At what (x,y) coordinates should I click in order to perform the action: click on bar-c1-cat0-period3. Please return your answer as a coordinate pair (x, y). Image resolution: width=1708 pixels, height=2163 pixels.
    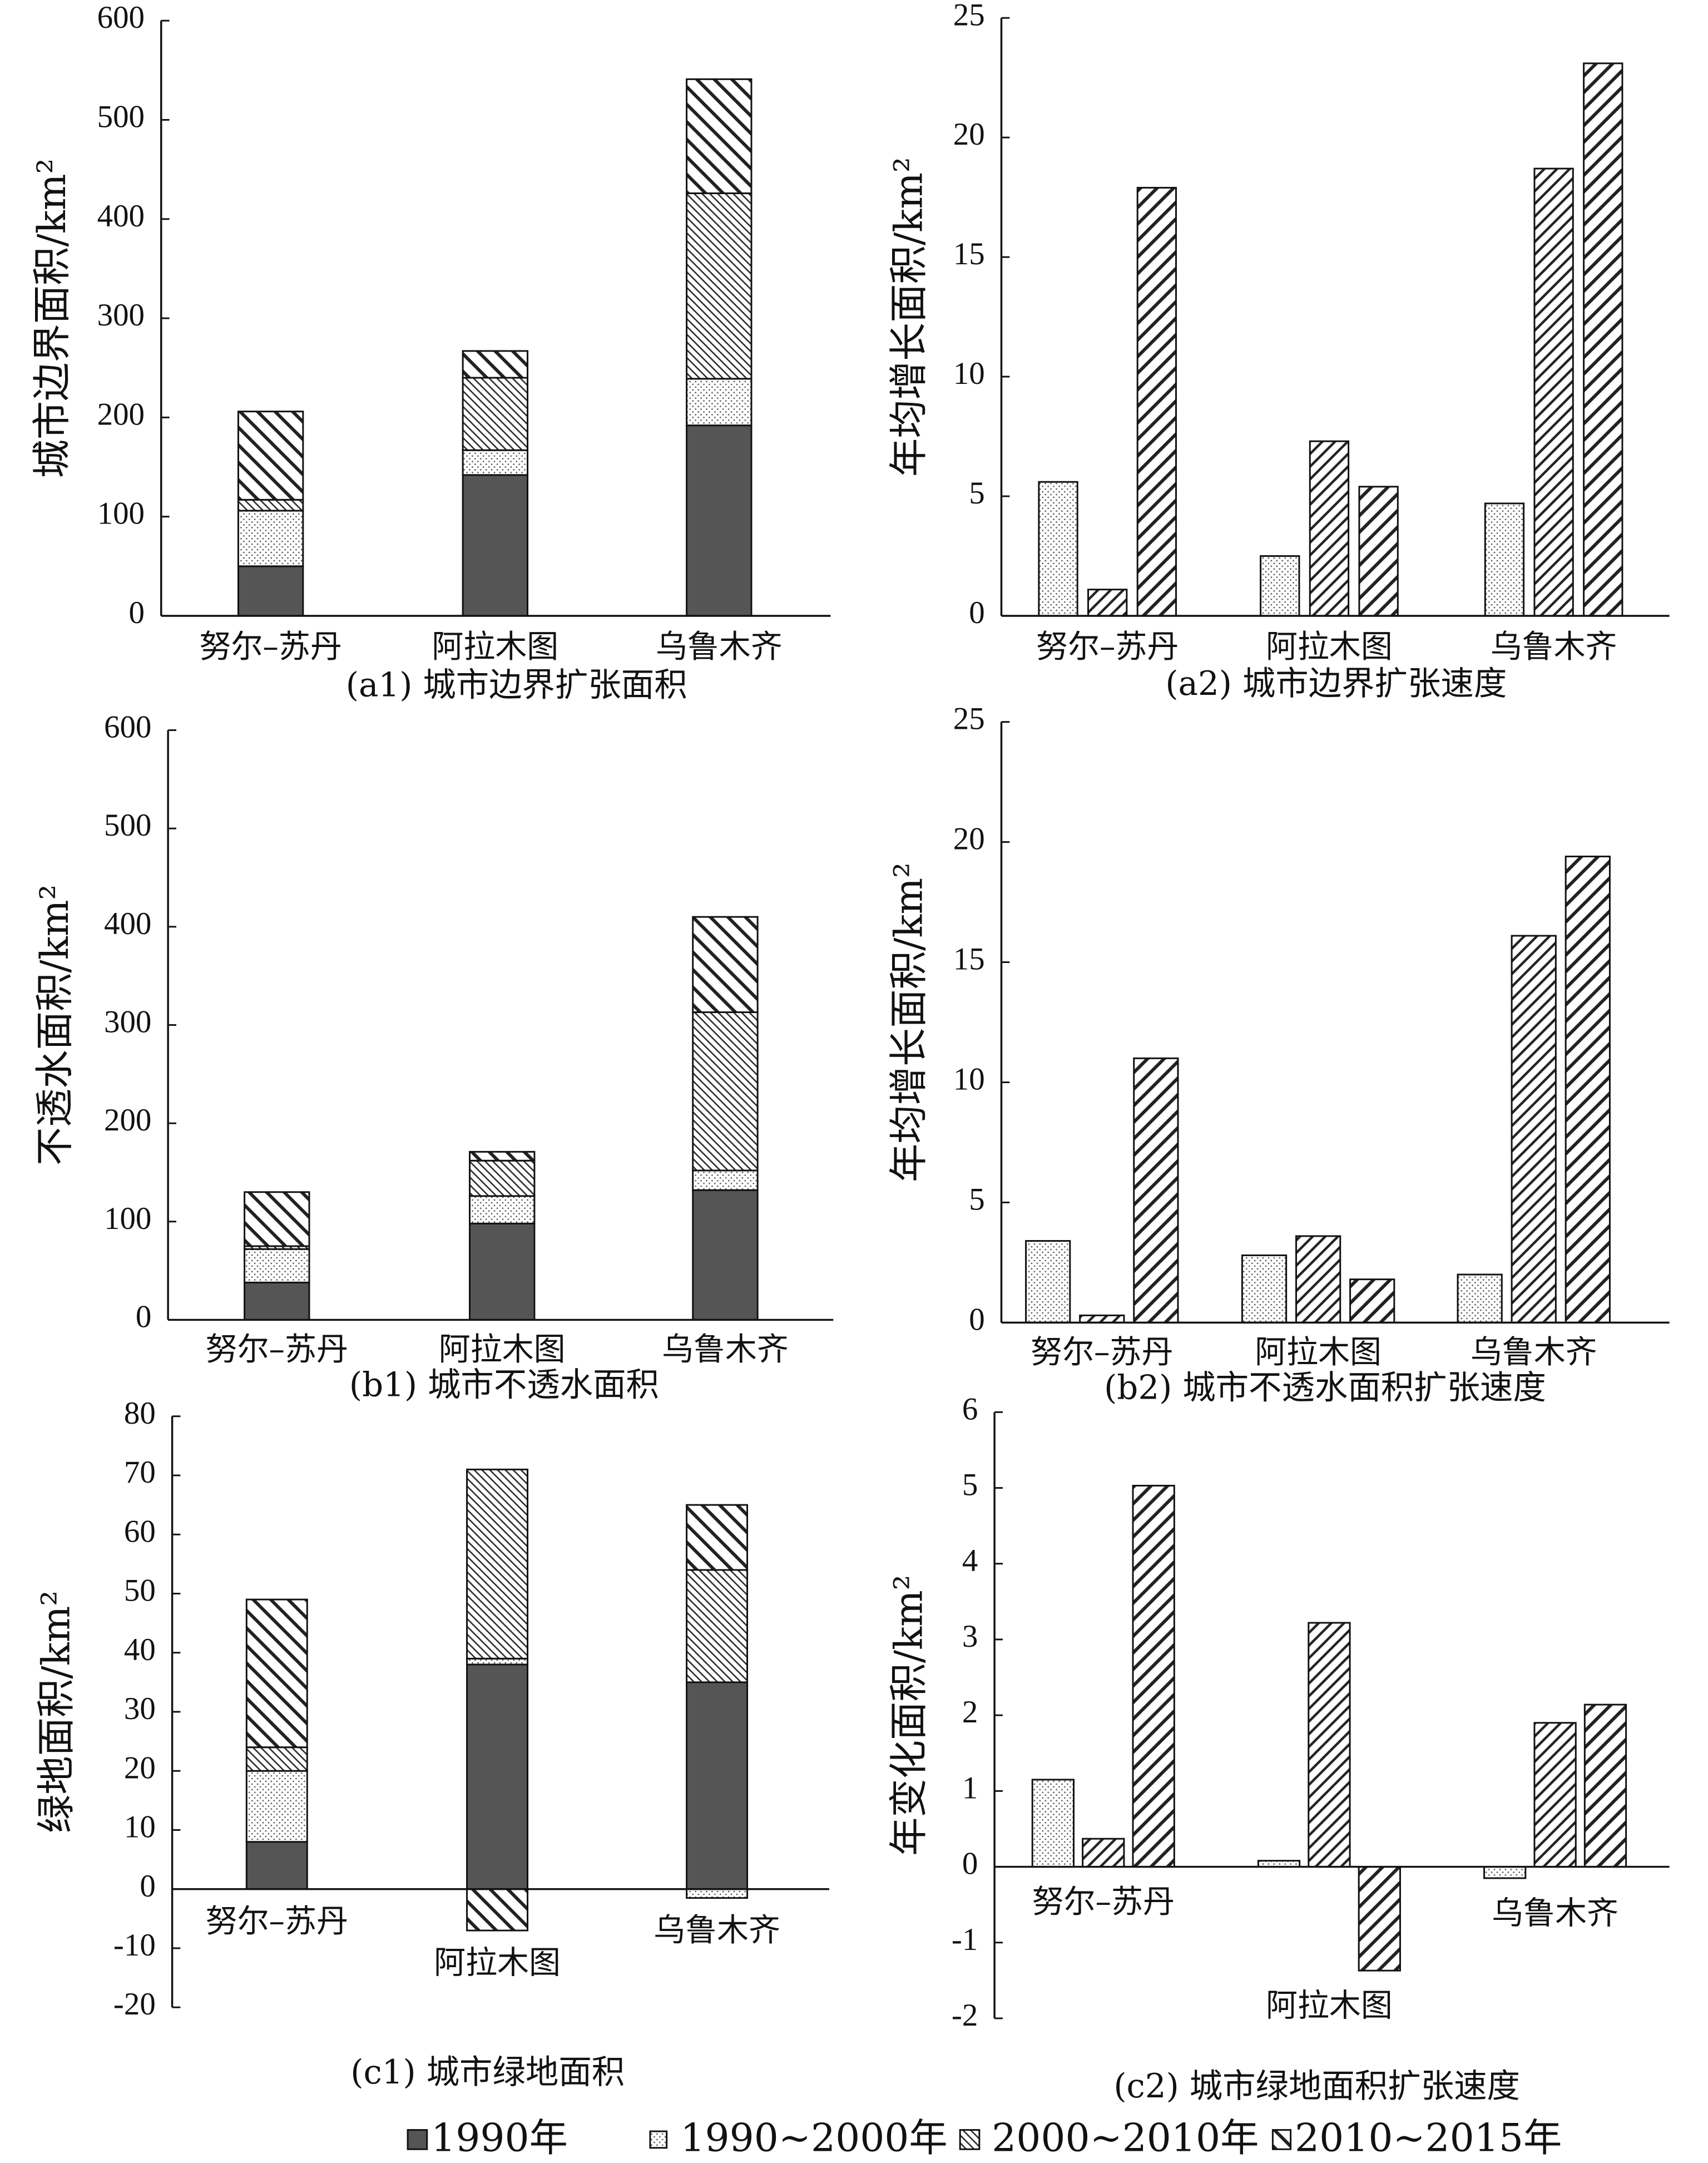
    Looking at the image, I should click on (276, 1673).